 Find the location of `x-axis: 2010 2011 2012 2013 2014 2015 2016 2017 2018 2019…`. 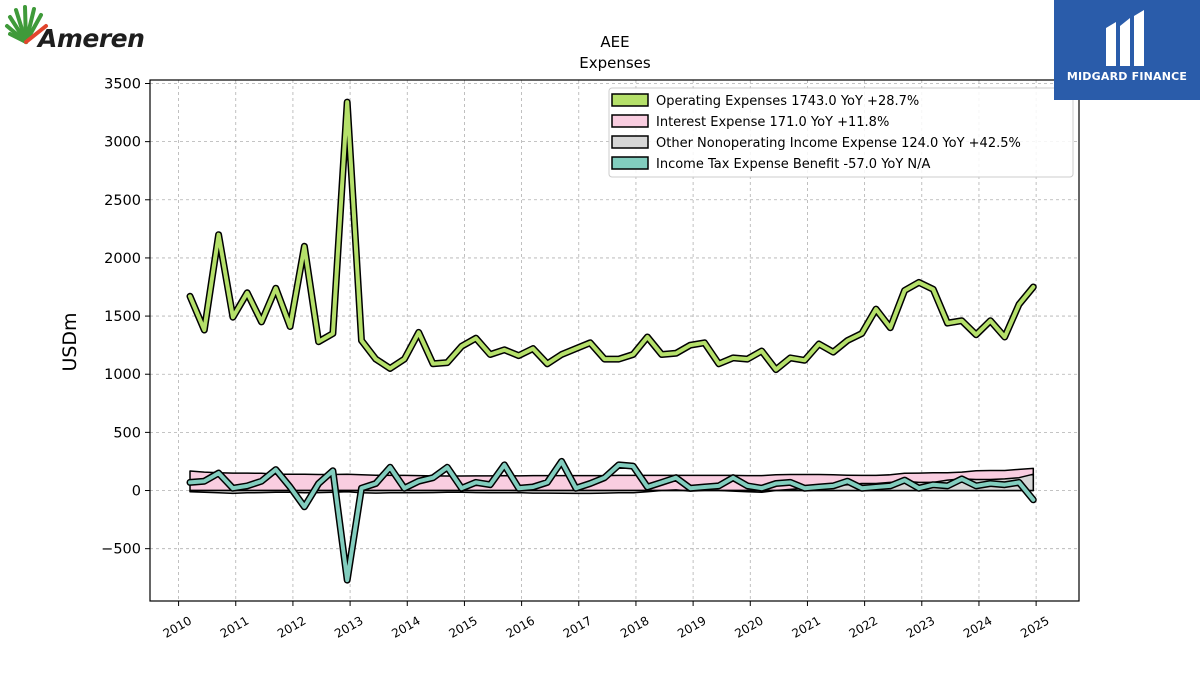

x-axis: 2010 2011 2012 2013 2014 2015 2016 2017 2018 2019… is located at coordinates (606, 621).